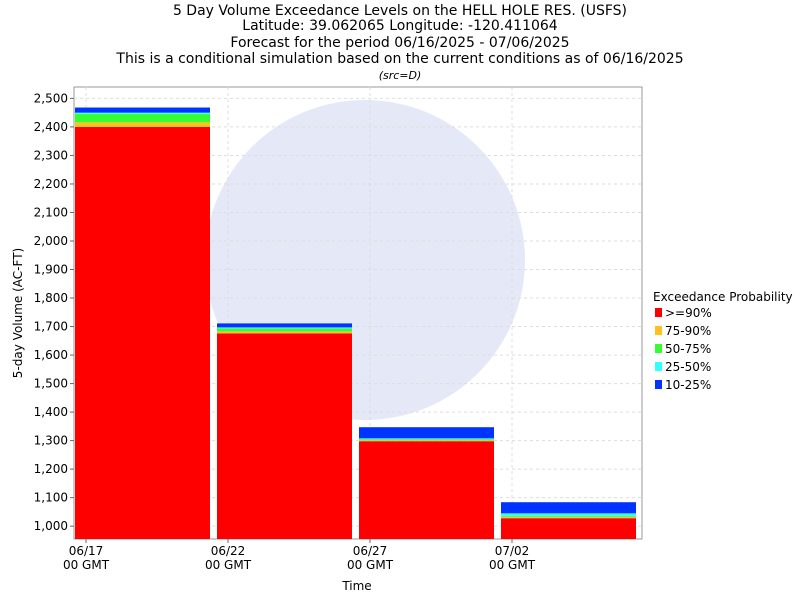  Describe the element at coordinates (723, 297) in the screenshot. I see `legend-title: Exceedance Probability` at that location.